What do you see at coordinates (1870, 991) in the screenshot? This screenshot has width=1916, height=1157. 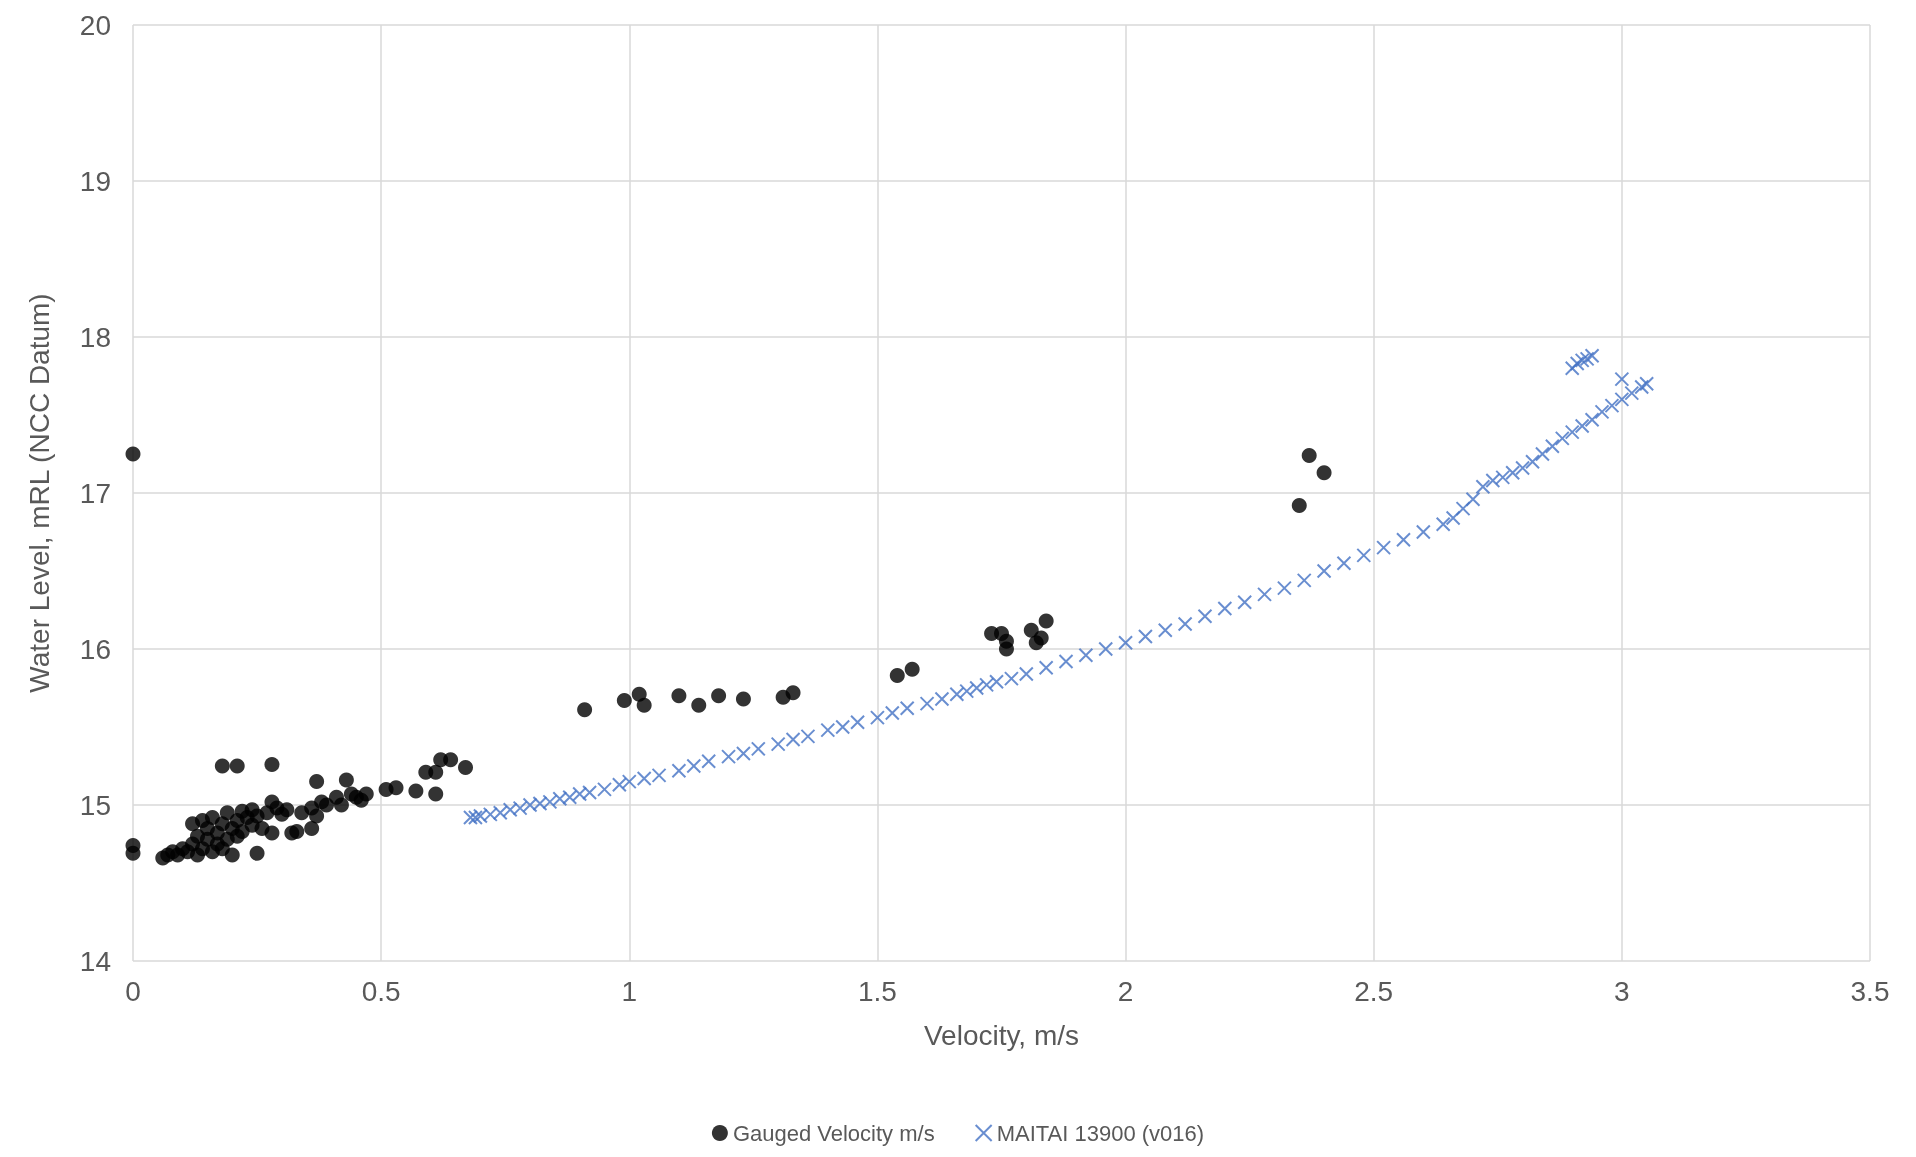 I see `x-tick-label: 3.5` at bounding box center [1870, 991].